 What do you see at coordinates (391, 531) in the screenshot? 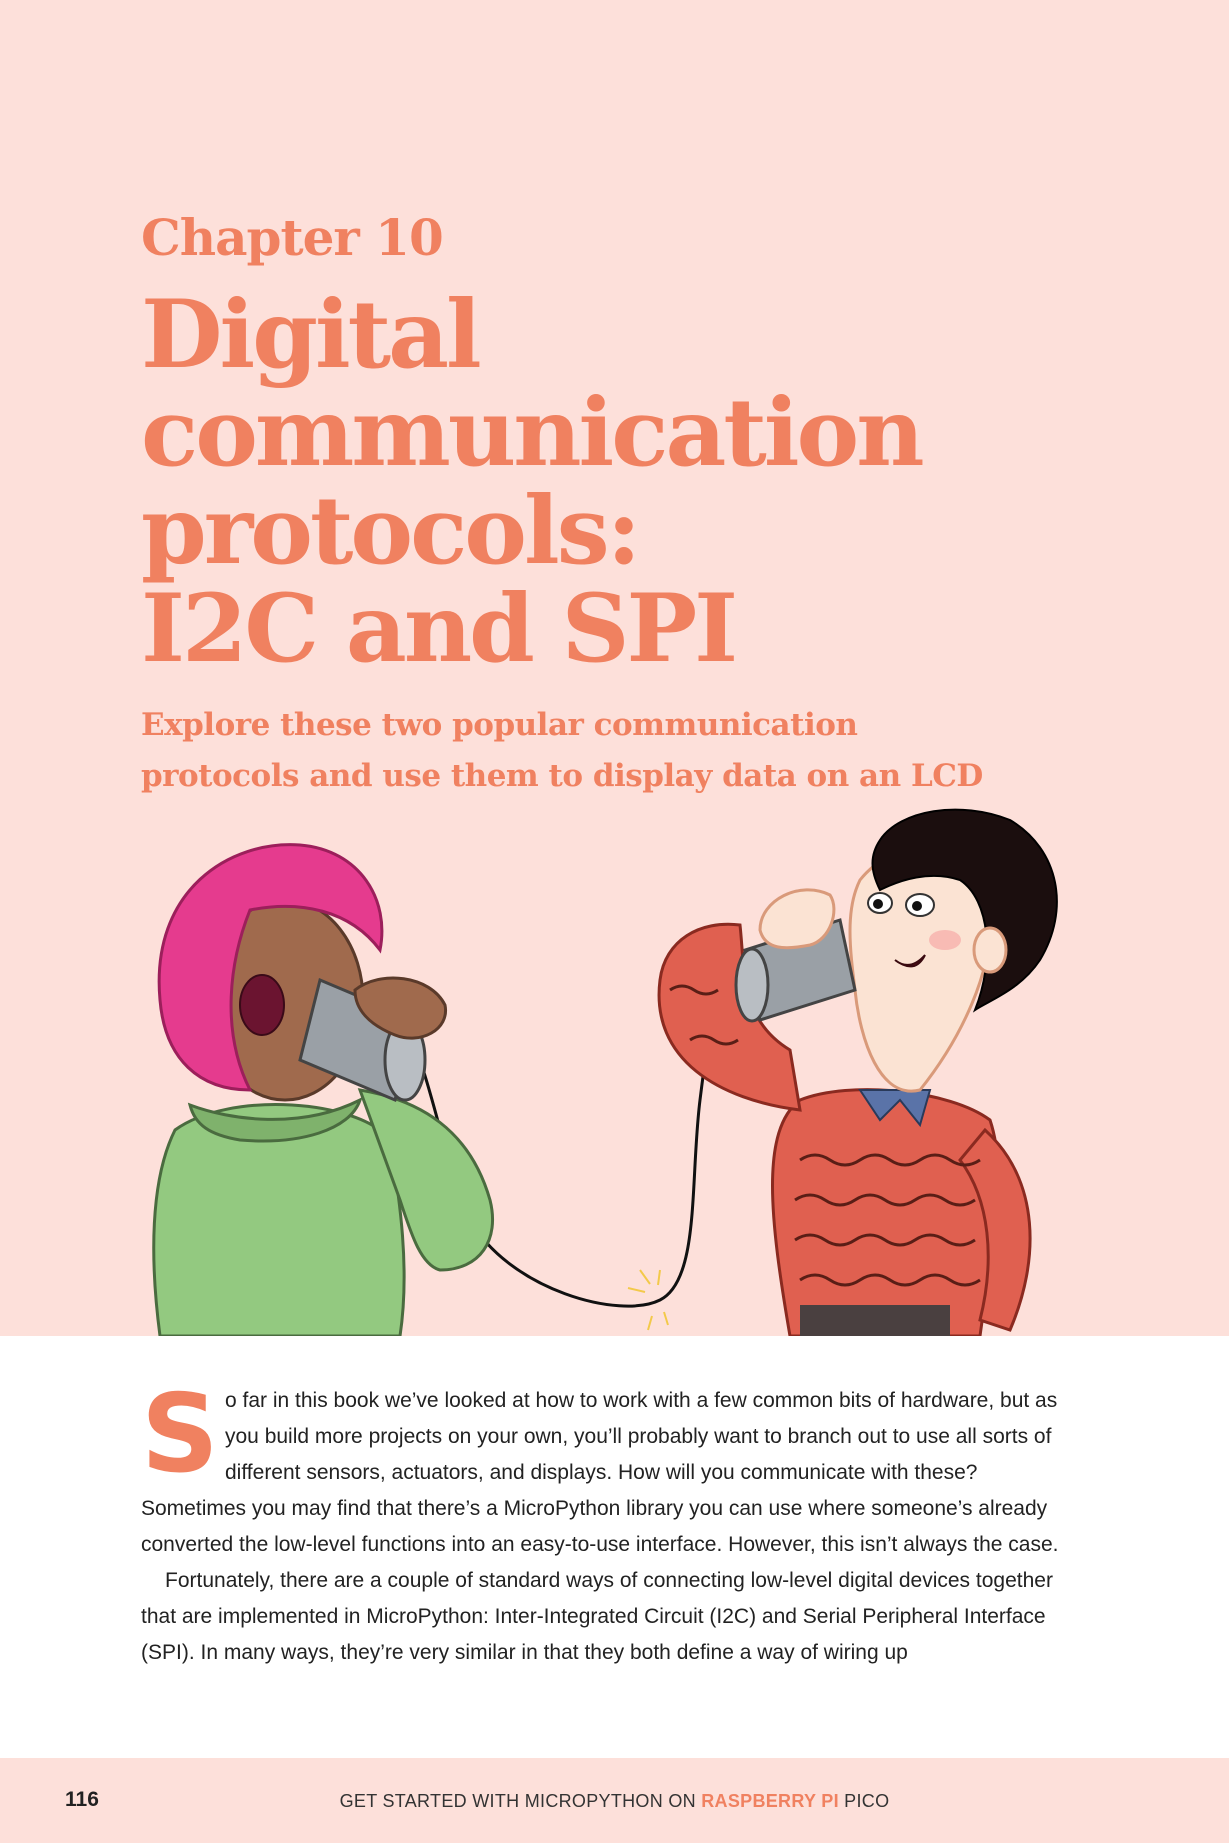
I see `chapter-title-line: protocols:` at bounding box center [391, 531].